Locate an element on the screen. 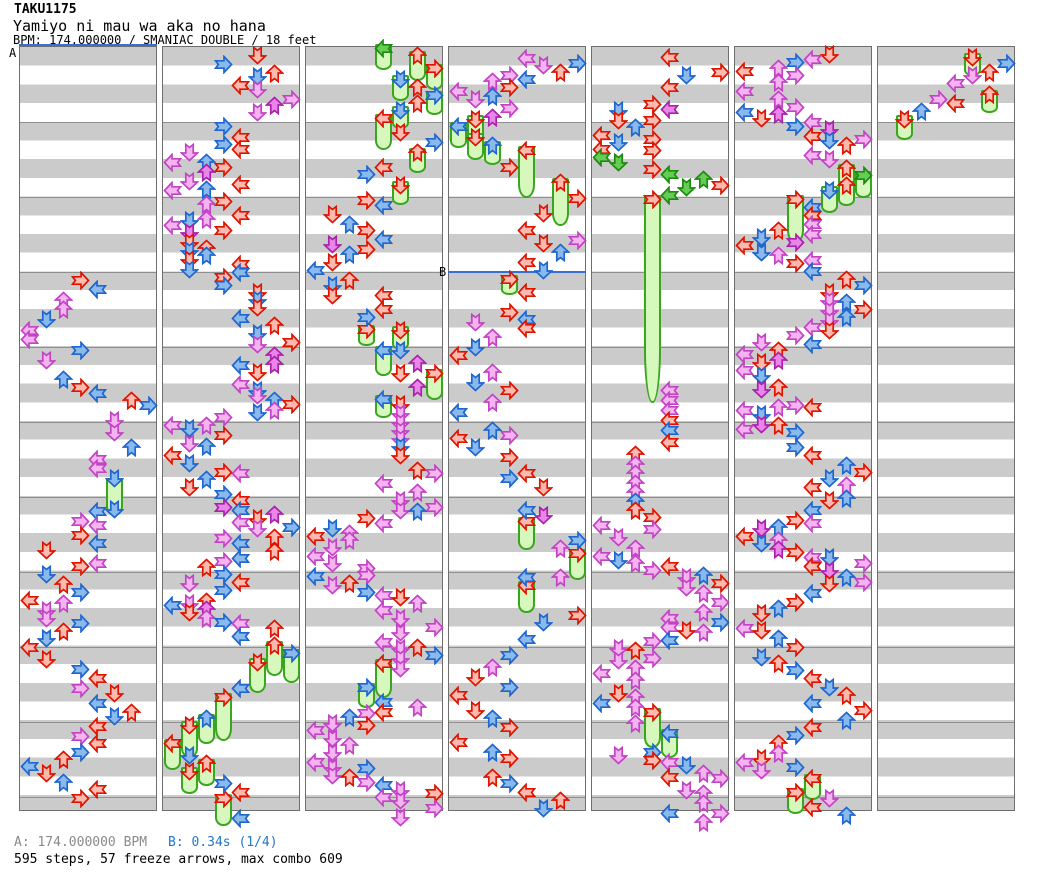 The image size is (1040, 876). footer-stop-b: B: 0.34s (1/4) is located at coordinates (223, 842).